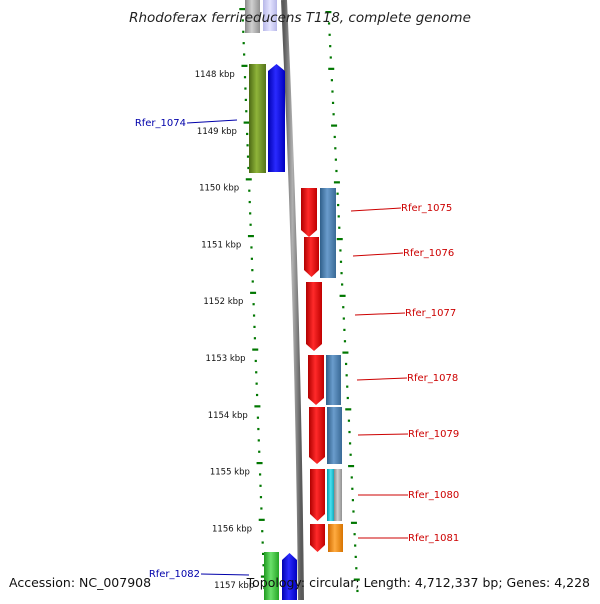  What do you see at coordinates (432, 378) in the screenshot?
I see `gene-label-rfer-1078: Rfer_1078` at bounding box center [432, 378].